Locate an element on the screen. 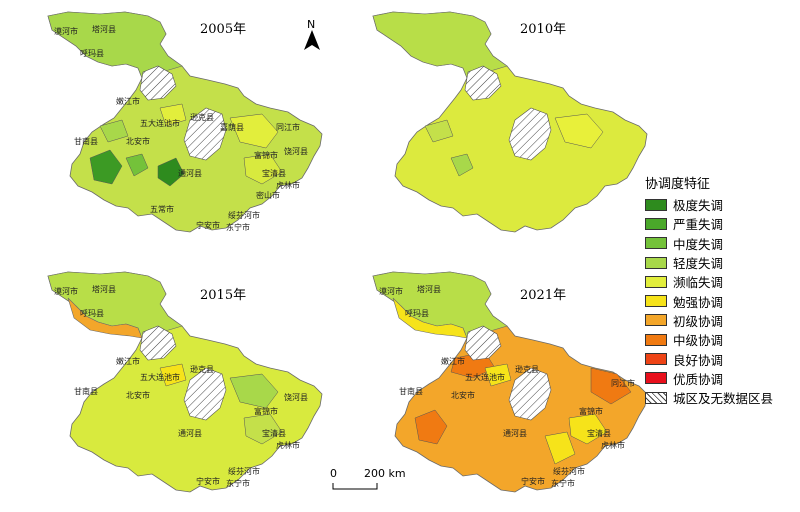 Image resolution: width=800 pixels, height=512 pixels. legend-item: 极度失调 is located at coordinates (720, 204).